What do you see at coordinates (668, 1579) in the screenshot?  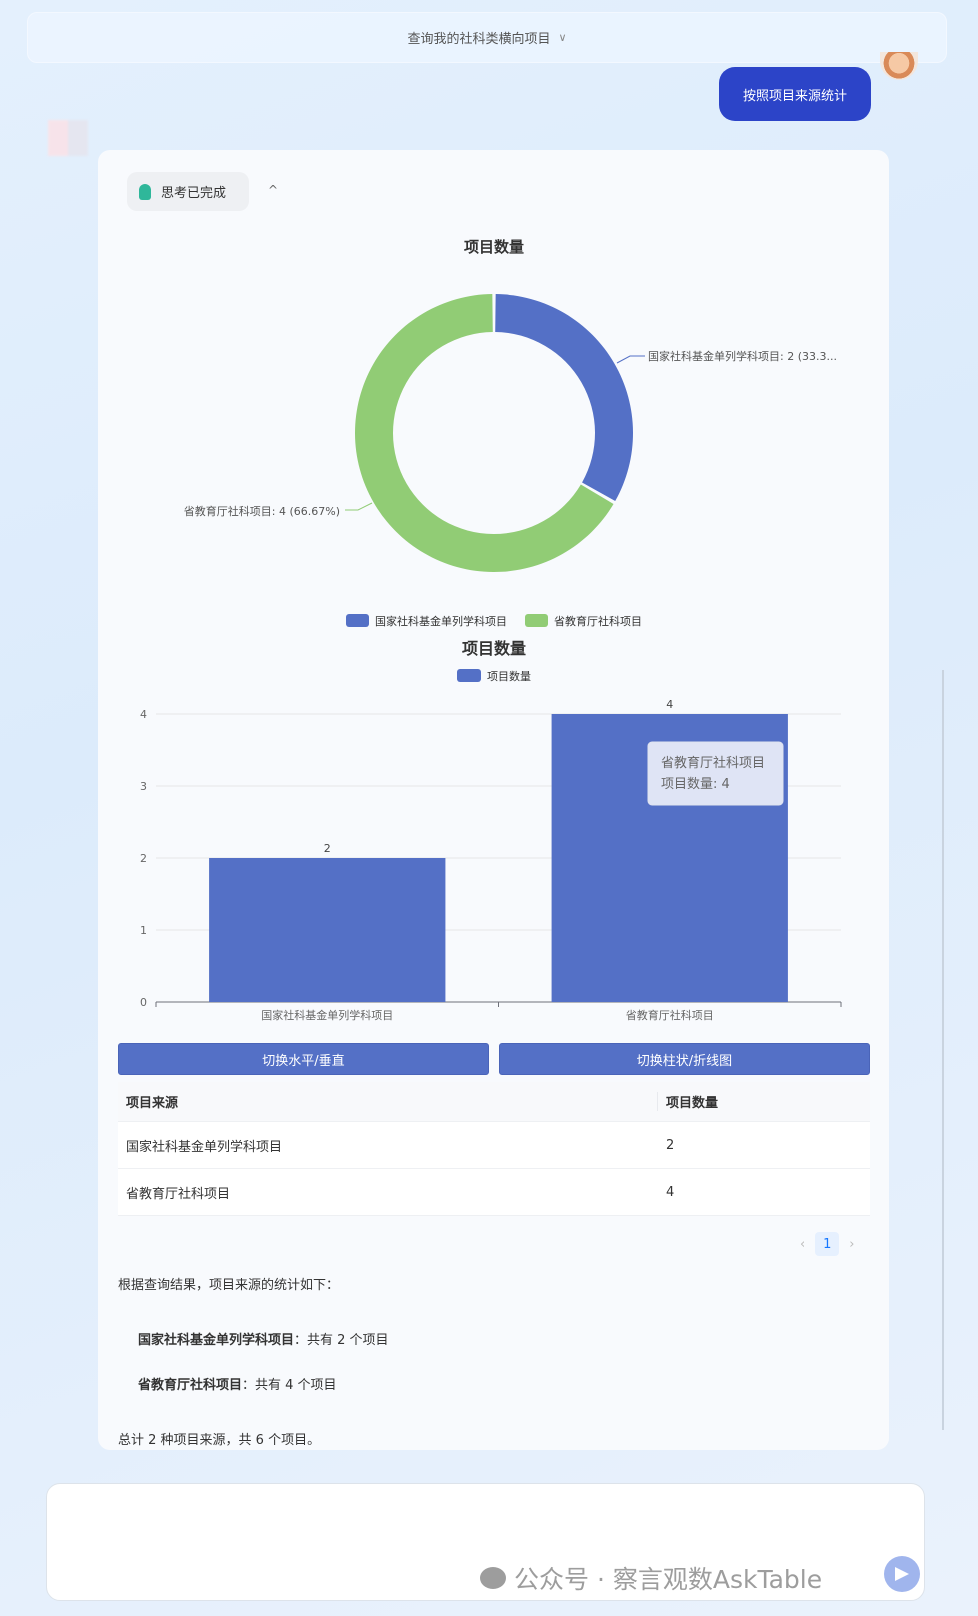 I see `watermark-text: 公众号 · 察言观数AskTable` at bounding box center [668, 1579].